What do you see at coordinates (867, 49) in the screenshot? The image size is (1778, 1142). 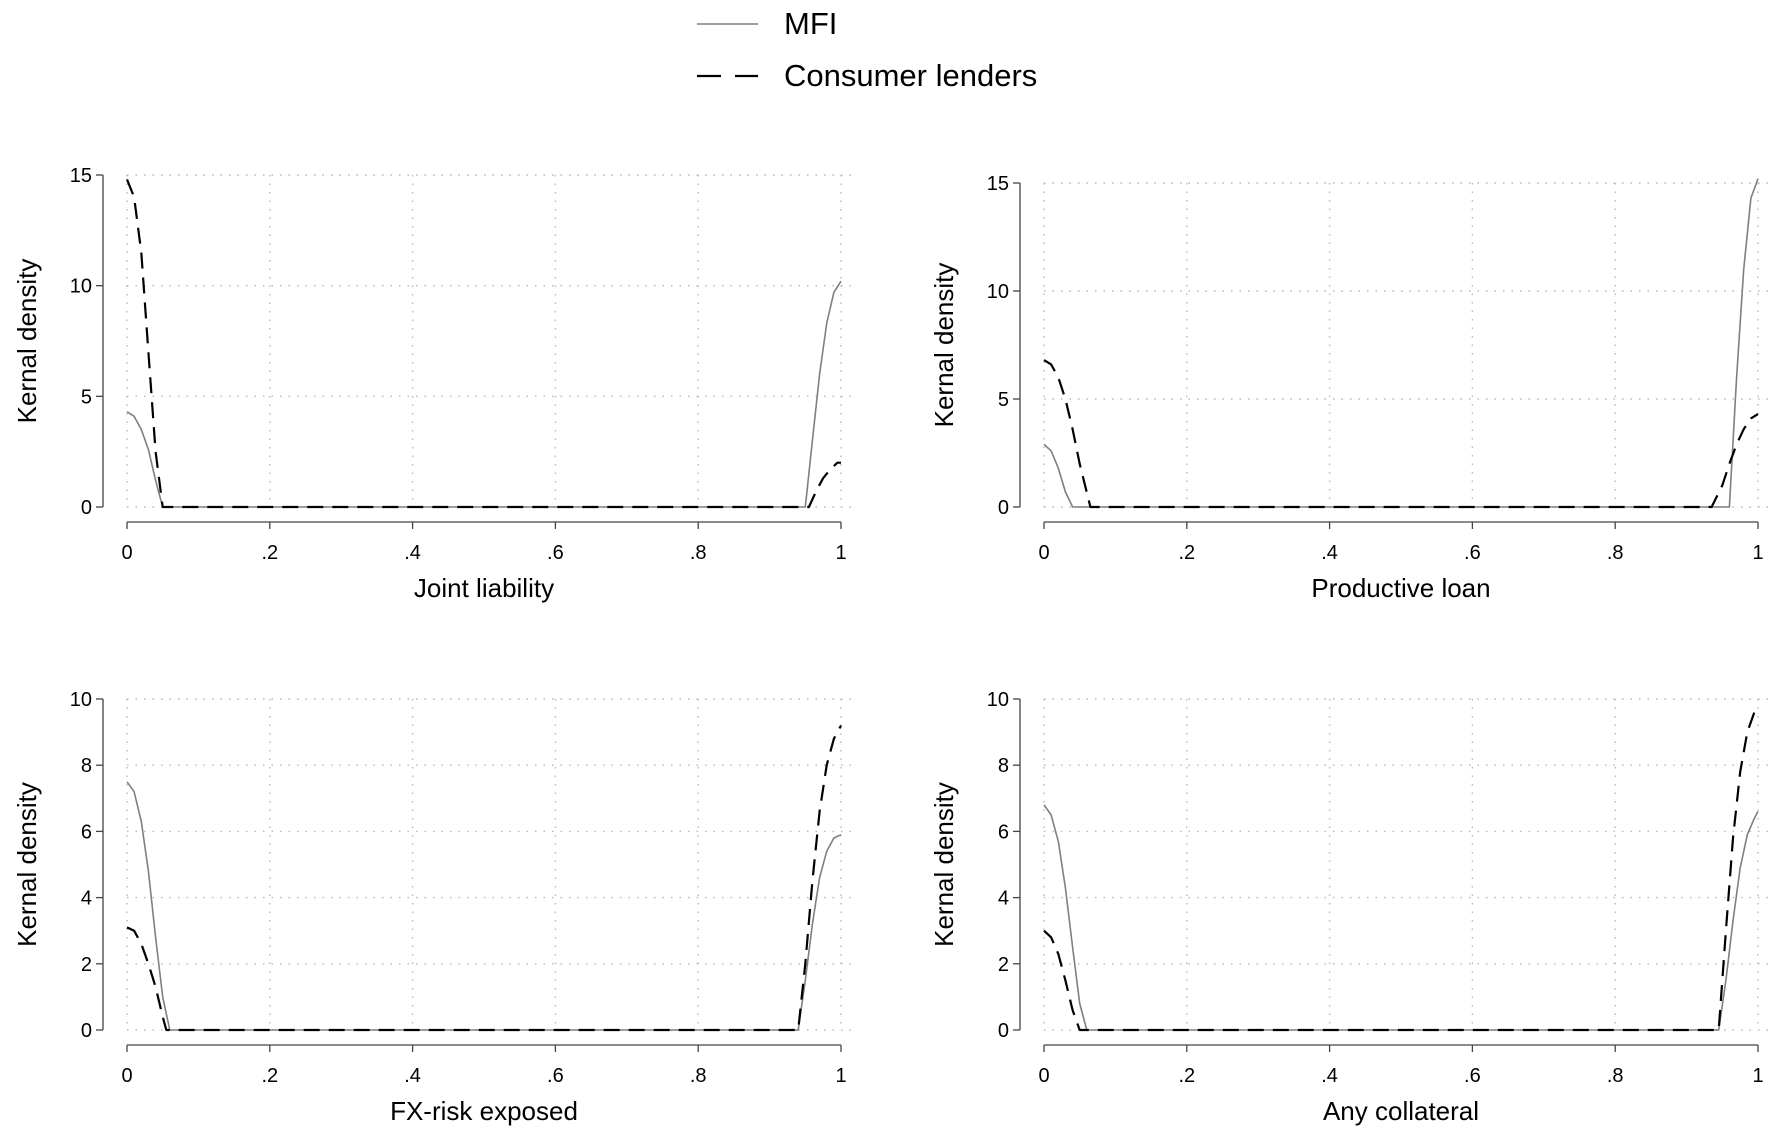 I see `legend: MFI Consumer lenders` at bounding box center [867, 49].